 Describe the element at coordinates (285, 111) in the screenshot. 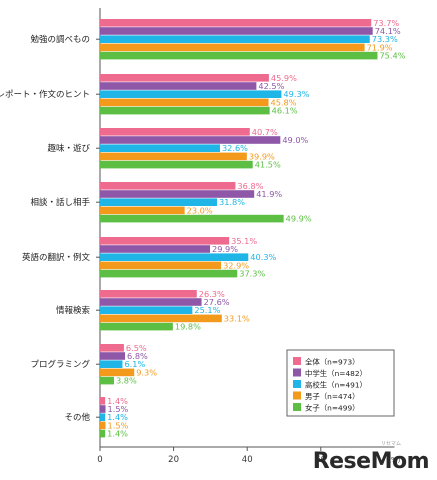

I see `bar-value-label: 46.1%` at that location.